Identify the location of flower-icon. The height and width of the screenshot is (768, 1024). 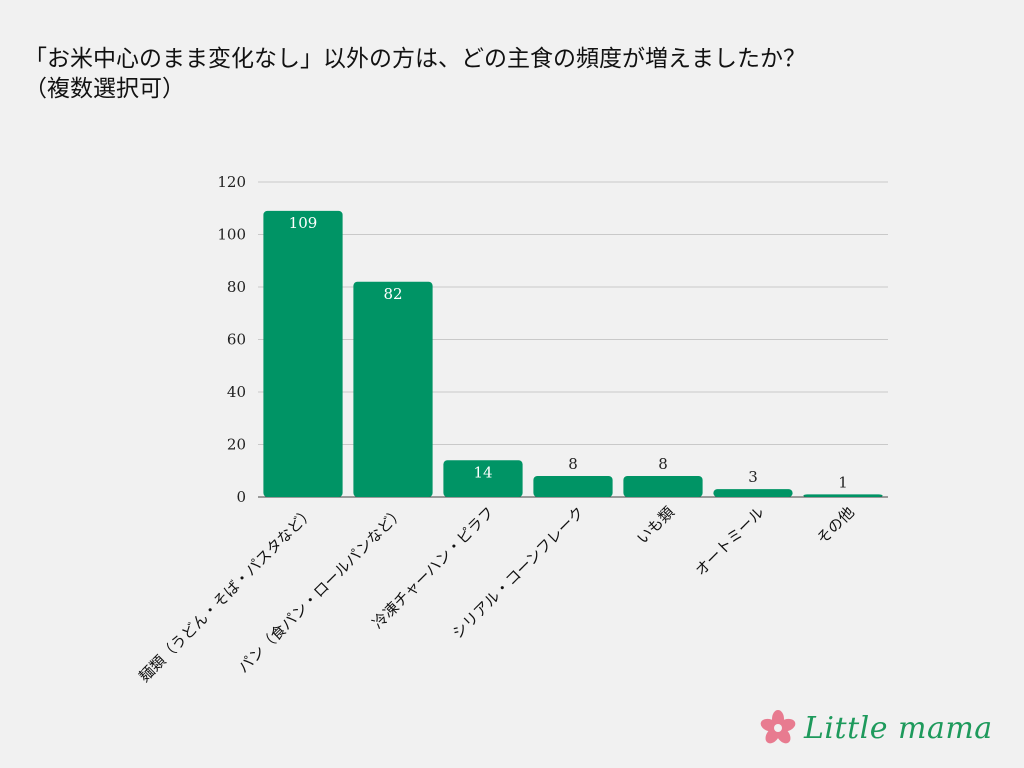
(778, 727).